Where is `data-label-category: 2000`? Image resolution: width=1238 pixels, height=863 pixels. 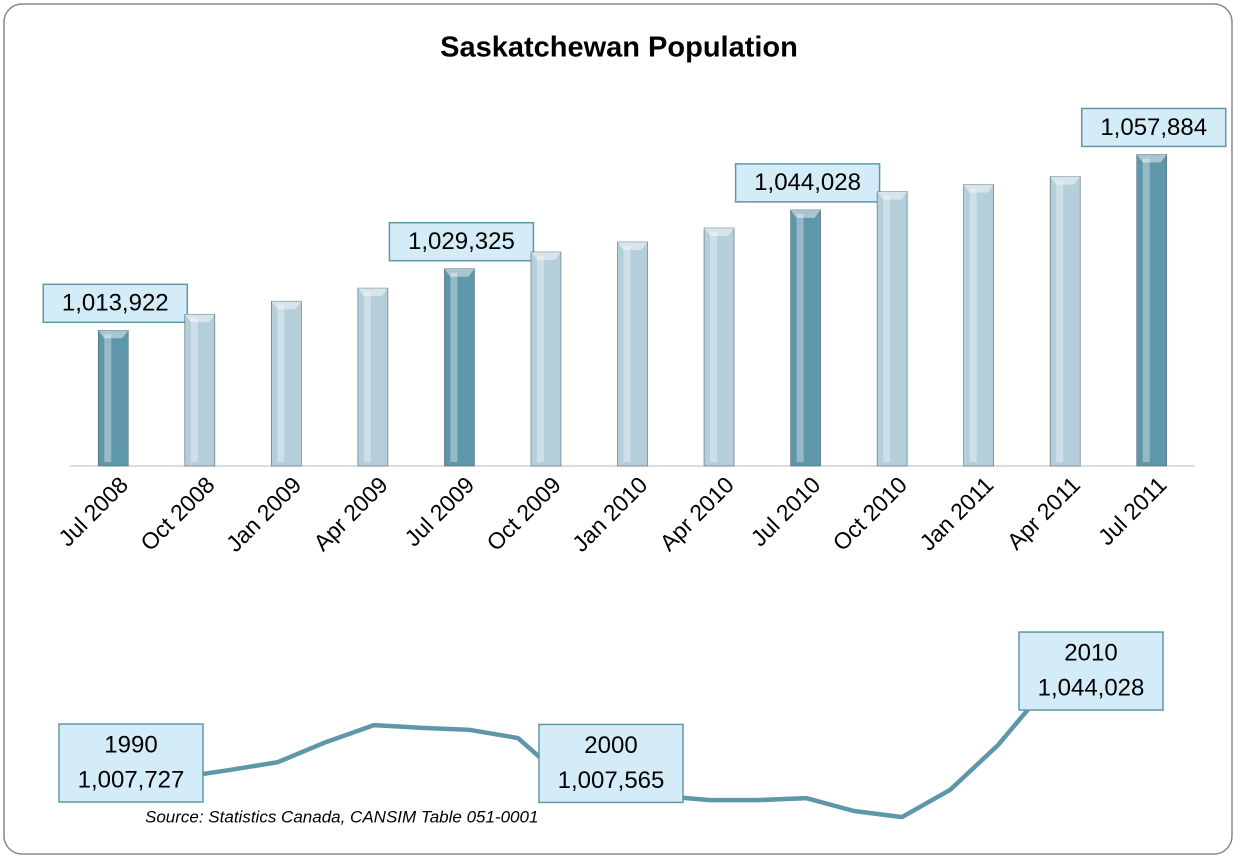
data-label-category: 2000 is located at coordinates (610, 745).